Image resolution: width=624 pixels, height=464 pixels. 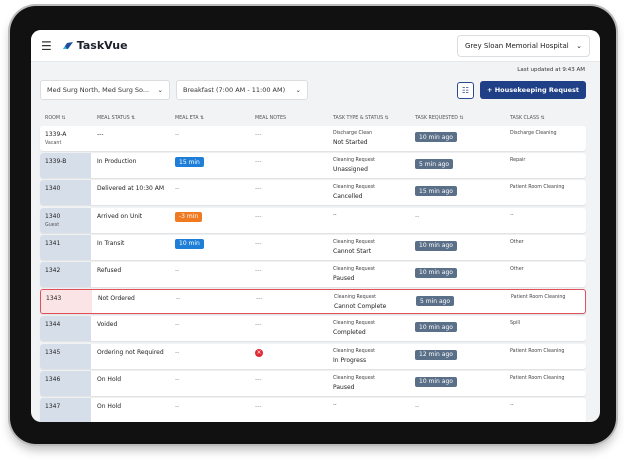 I want to click on error-icon: ×, so click(x=259, y=352).